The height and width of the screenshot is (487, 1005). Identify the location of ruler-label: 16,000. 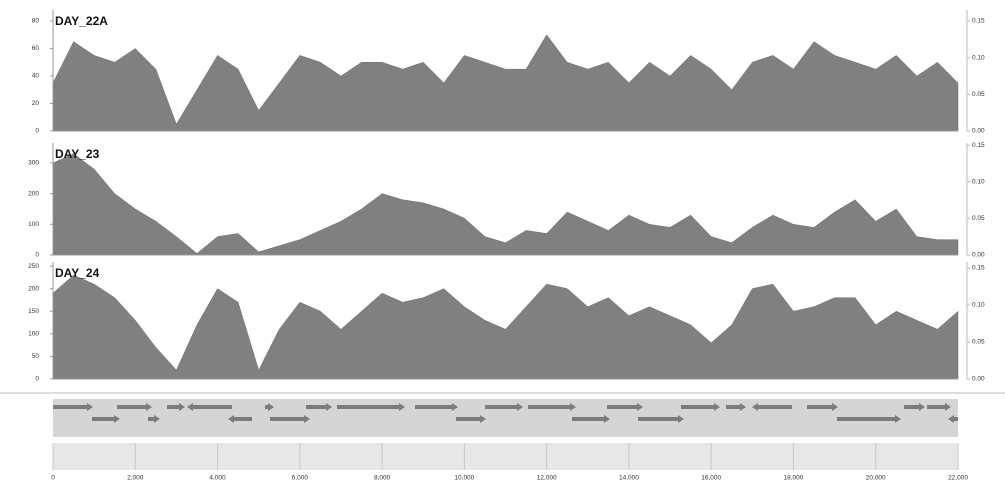
(711, 478).